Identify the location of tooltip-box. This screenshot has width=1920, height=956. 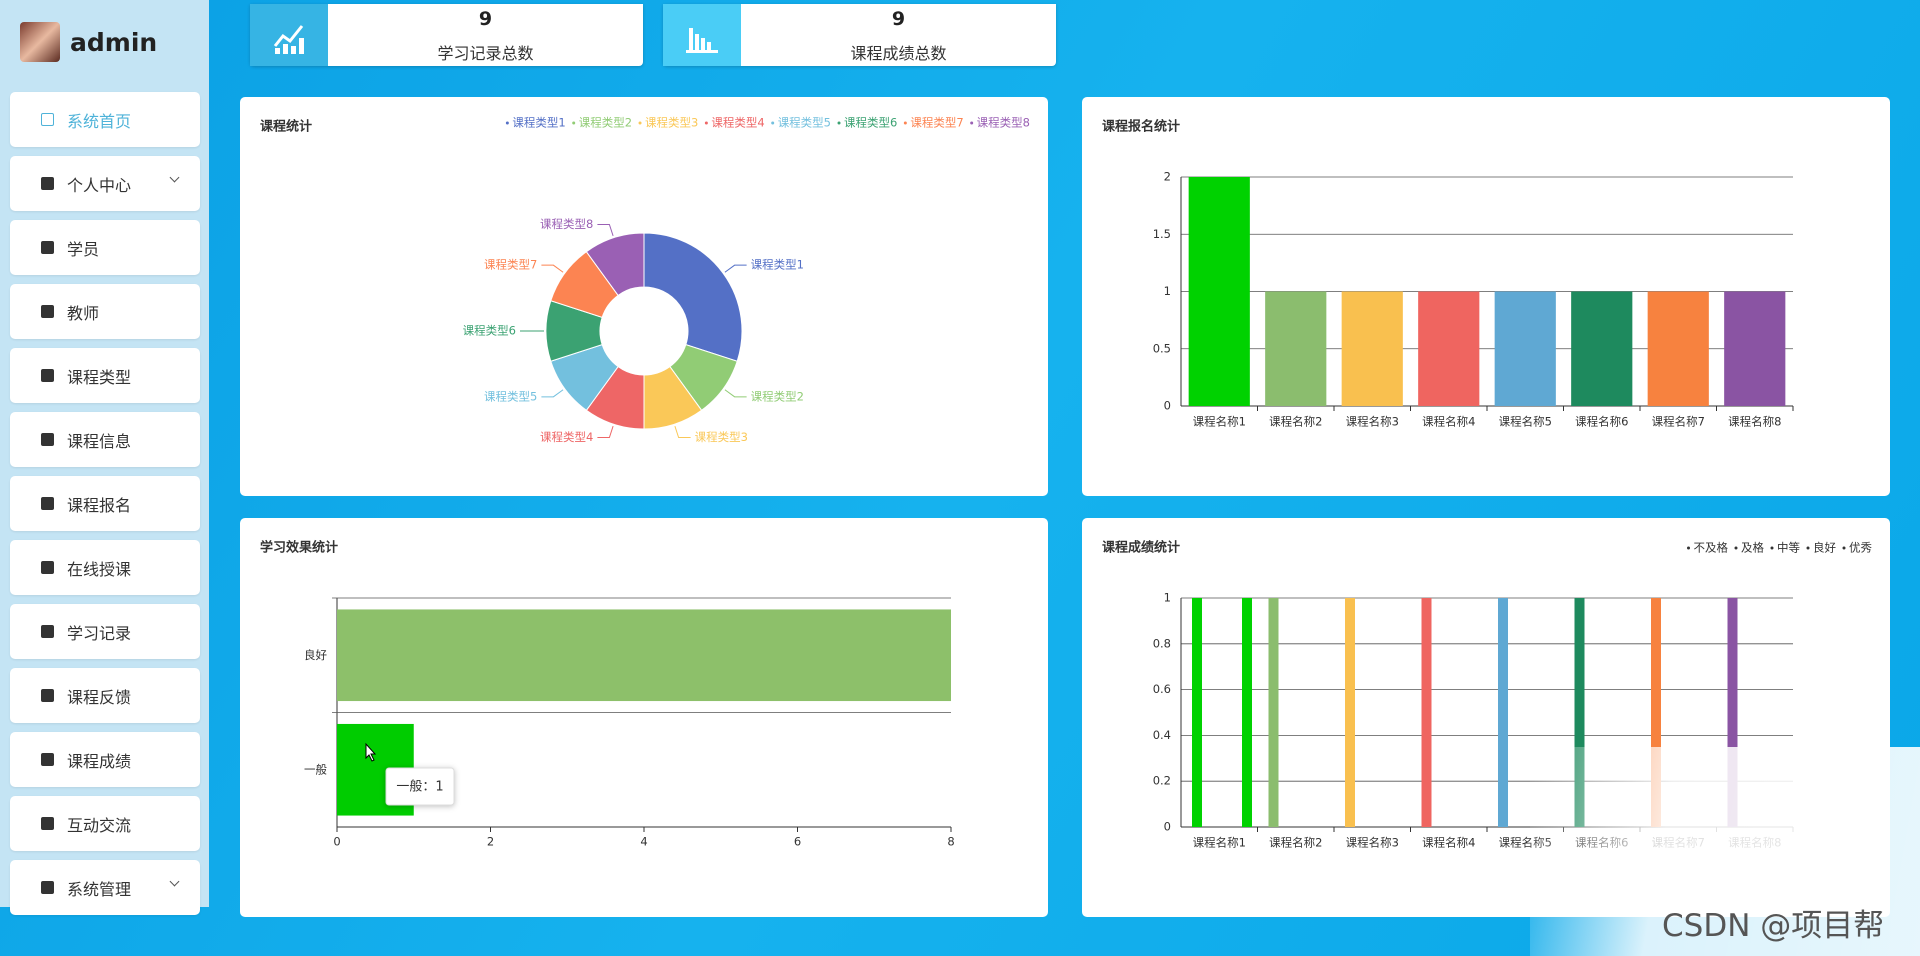
(420, 786).